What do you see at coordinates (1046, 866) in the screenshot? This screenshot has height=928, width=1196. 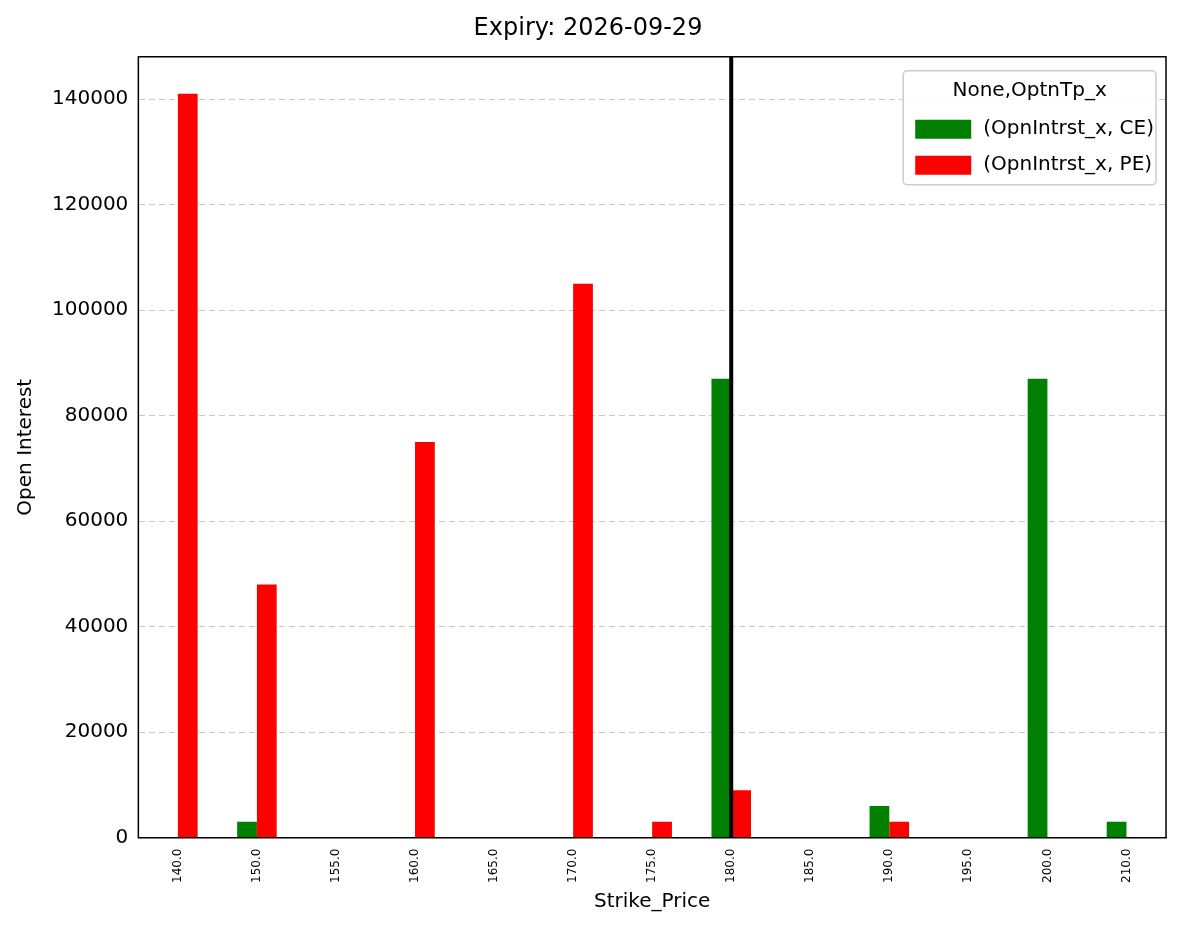 I see `x-tick-label: 200.0` at bounding box center [1046, 866].